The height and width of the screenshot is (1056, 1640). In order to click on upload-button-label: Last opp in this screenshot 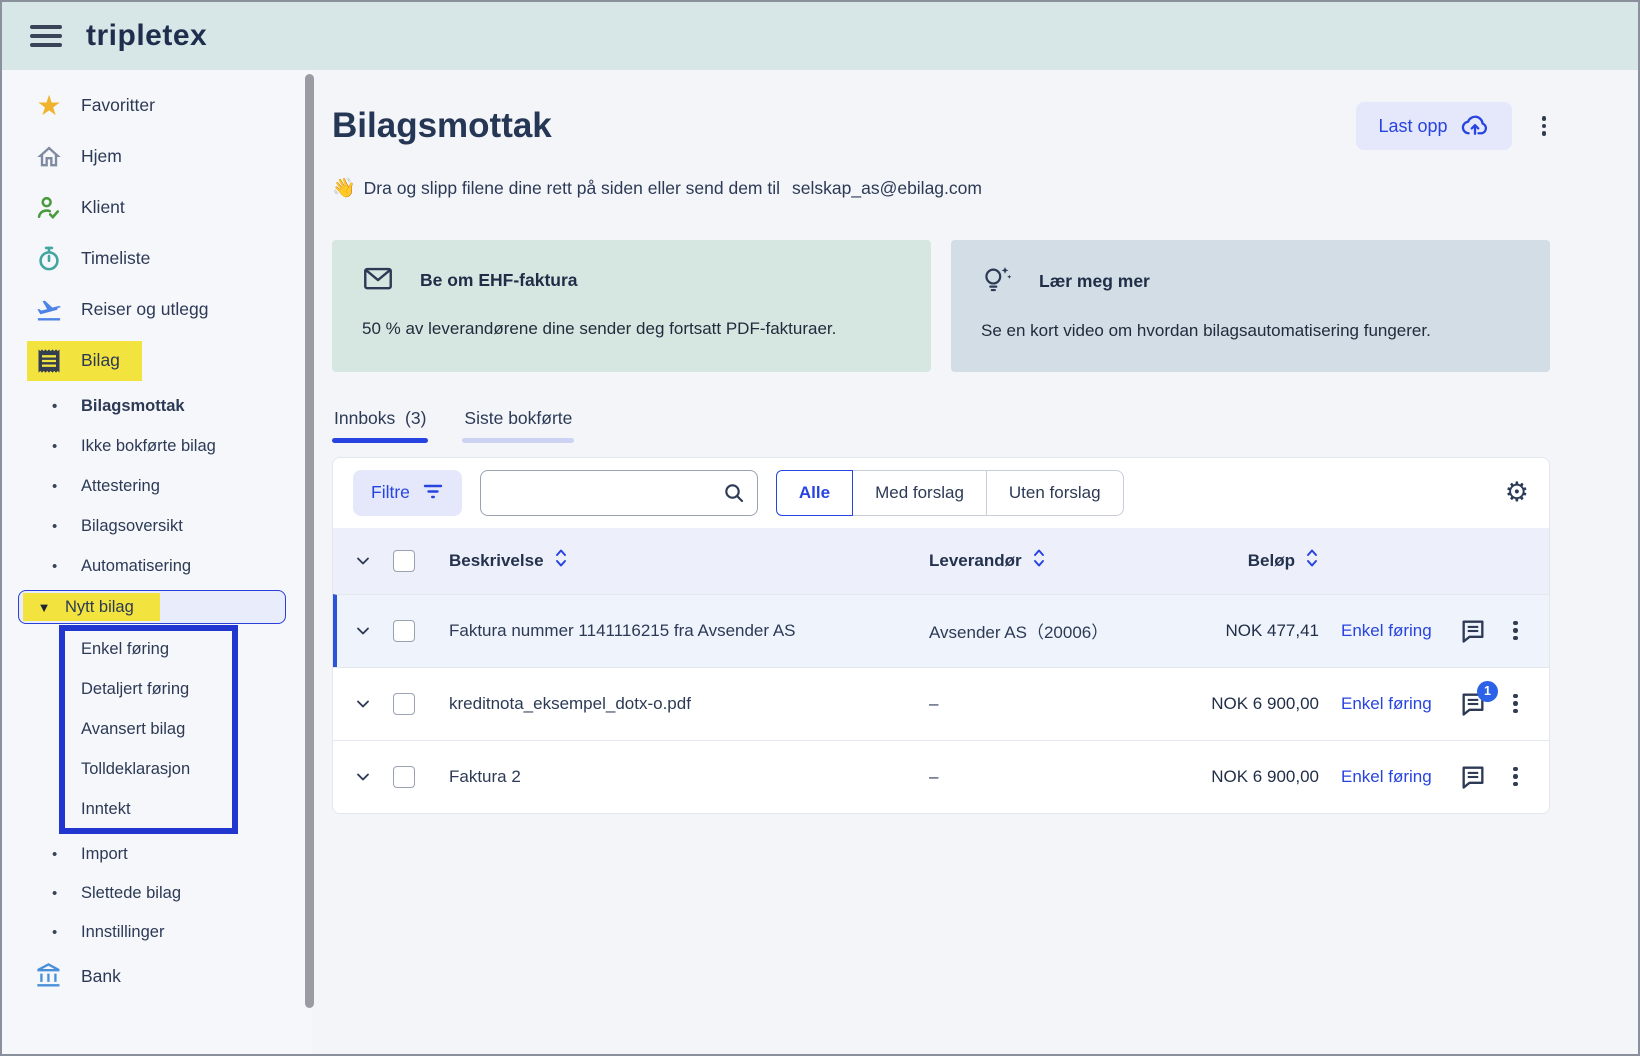, I will do `click(1413, 125)`.